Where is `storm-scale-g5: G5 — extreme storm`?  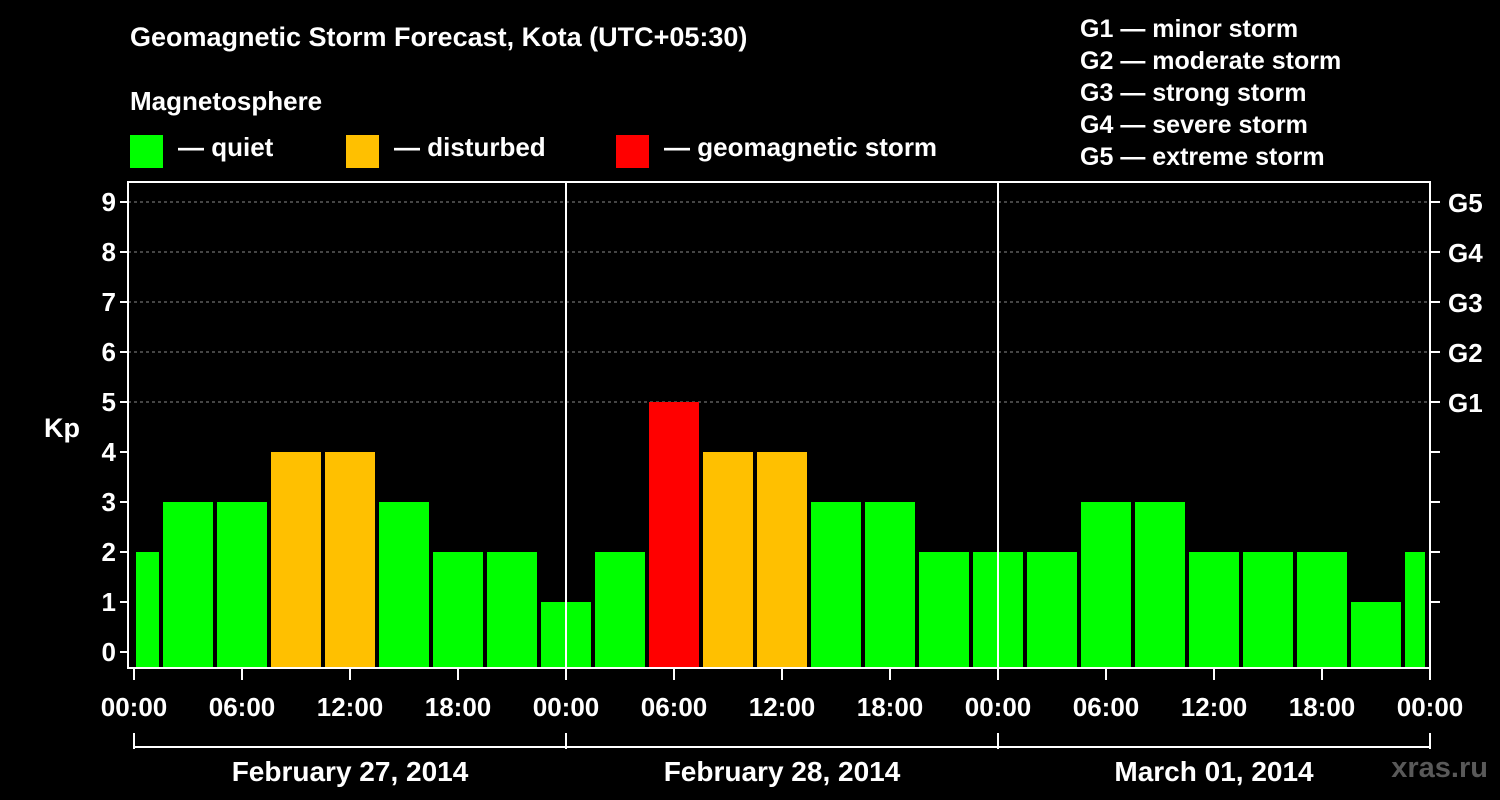 storm-scale-g5: G5 — extreme storm is located at coordinates (1202, 157).